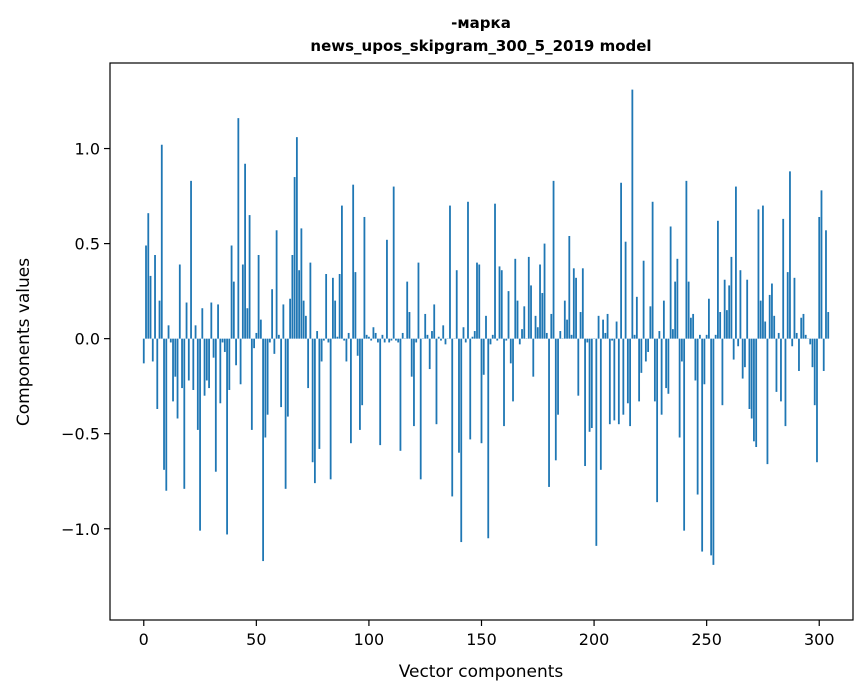 This screenshot has height=696, width=867. Describe the element at coordinates (481, 639) in the screenshot. I see `x-tick-label-150: 150` at that location.